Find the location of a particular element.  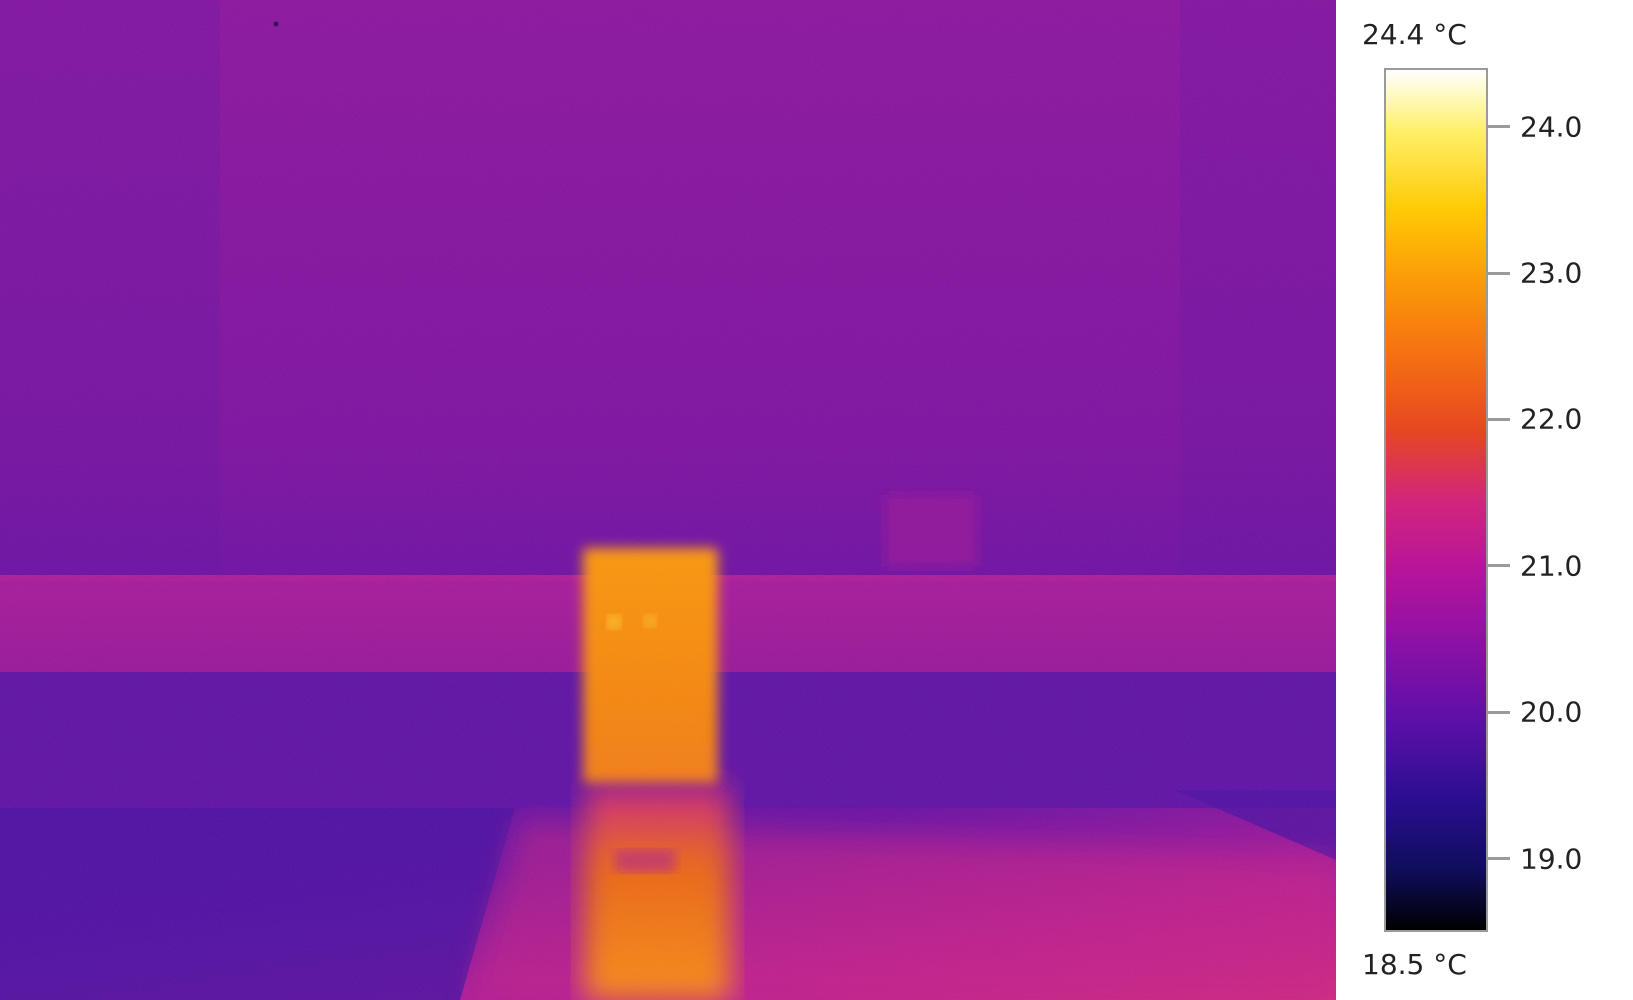

scale-tick-label: 24.0 is located at coordinates (1551, 127).